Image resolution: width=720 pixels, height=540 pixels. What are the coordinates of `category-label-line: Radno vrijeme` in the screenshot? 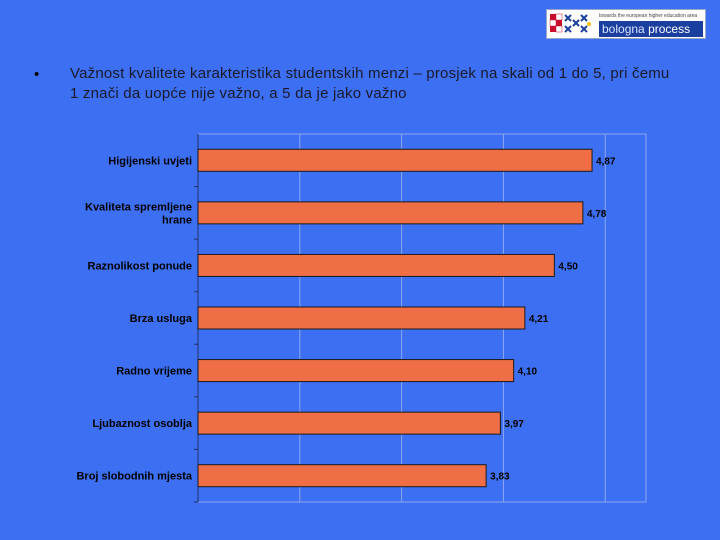 It's located at (154, 372).